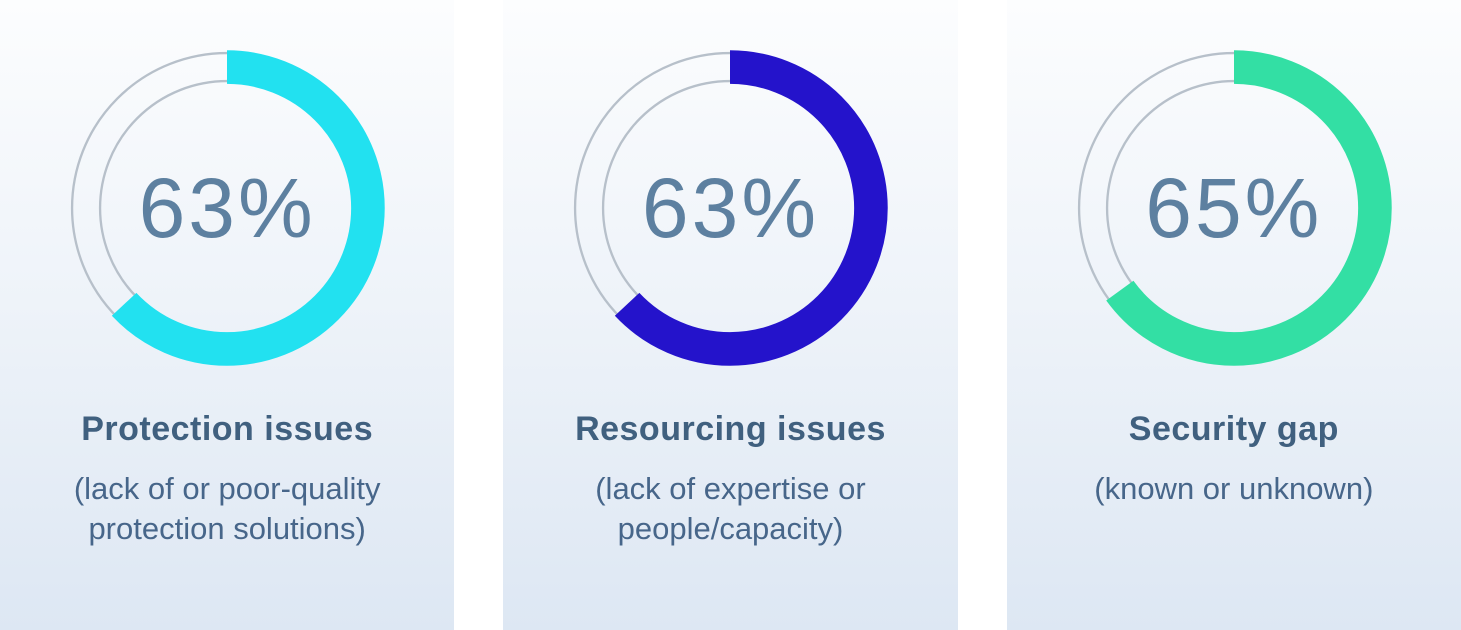 Image resolution: width=1461 pixels, height=630 pixels. I want to click on donut-chart-protection-issues: 63%, so click(227, 208).